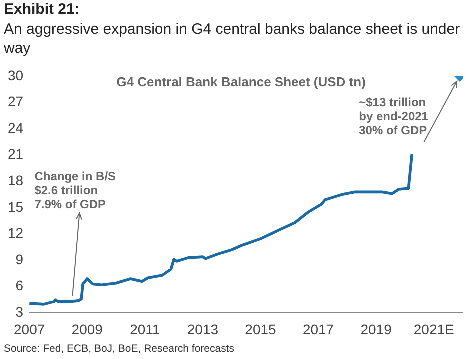  I want to click on annotation: Change in B/S $2.6 trillion 7.9% of GDP, so click(75, 190).